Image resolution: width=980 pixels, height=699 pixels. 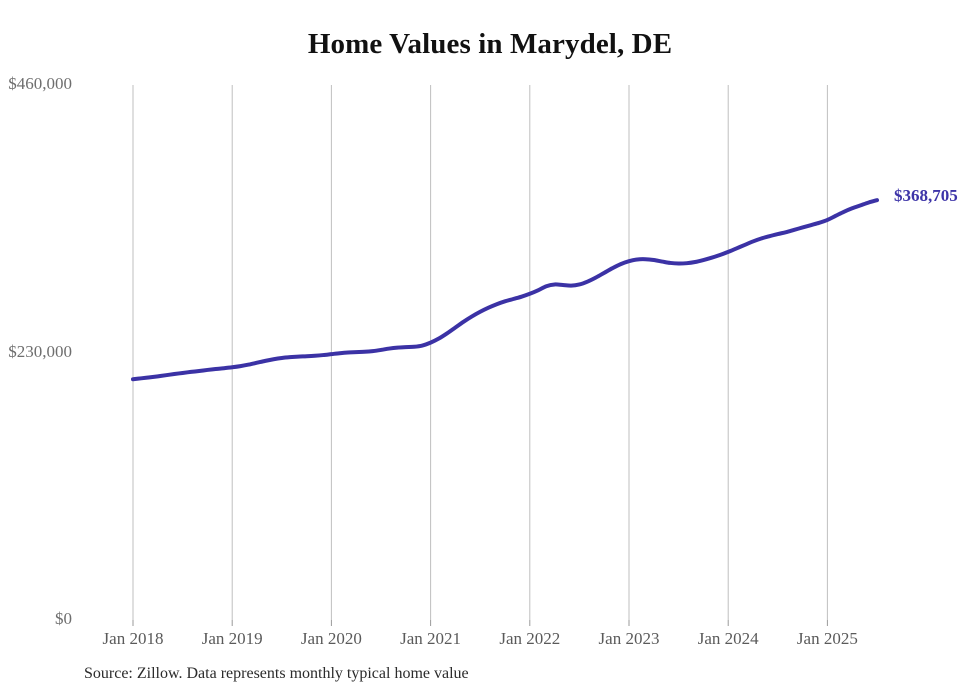 What do you see at coordinates (490, 44) in the screenshot?
I see `page-title: Home Values in Marydel, DE` at bounding box center [490, 44].